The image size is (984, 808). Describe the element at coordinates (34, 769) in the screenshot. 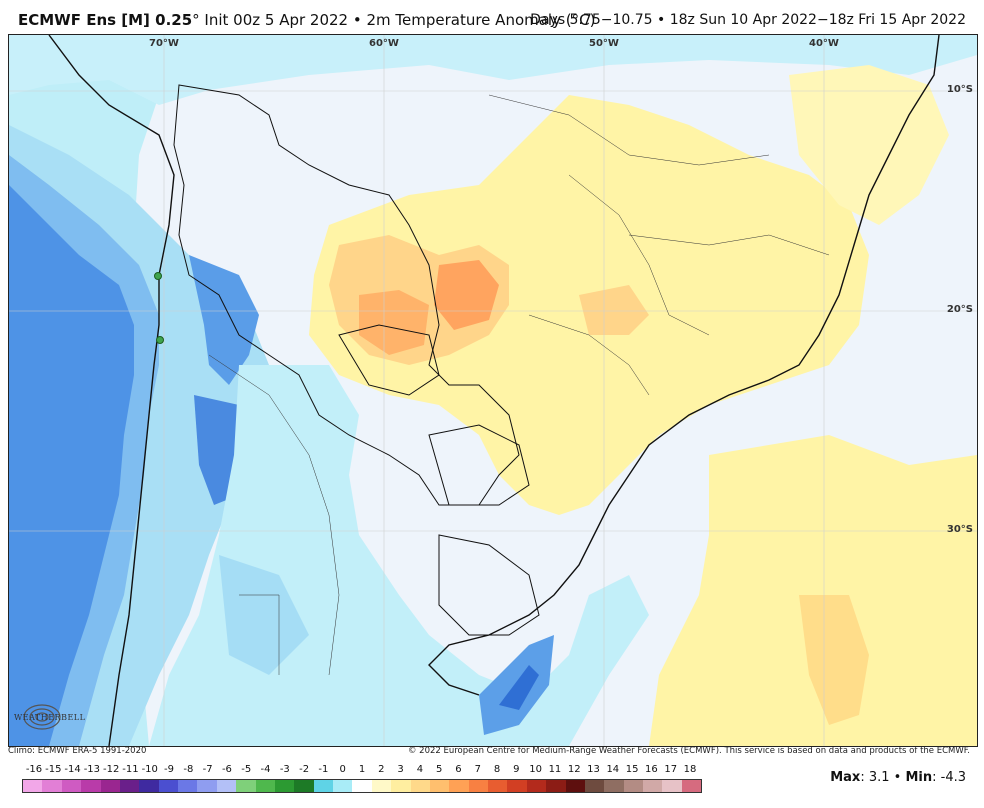

I see `colorbar-tick-label: -16` at that location.